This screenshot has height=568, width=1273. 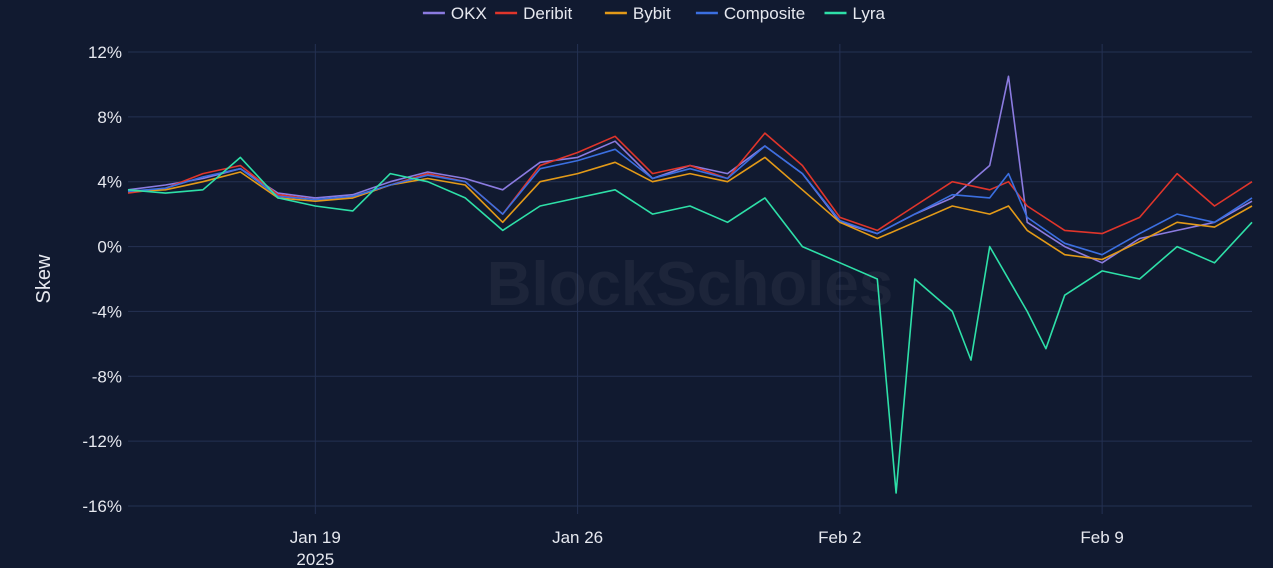 I want to click on y-tick-label: -4%, so click(x=107, y=311).